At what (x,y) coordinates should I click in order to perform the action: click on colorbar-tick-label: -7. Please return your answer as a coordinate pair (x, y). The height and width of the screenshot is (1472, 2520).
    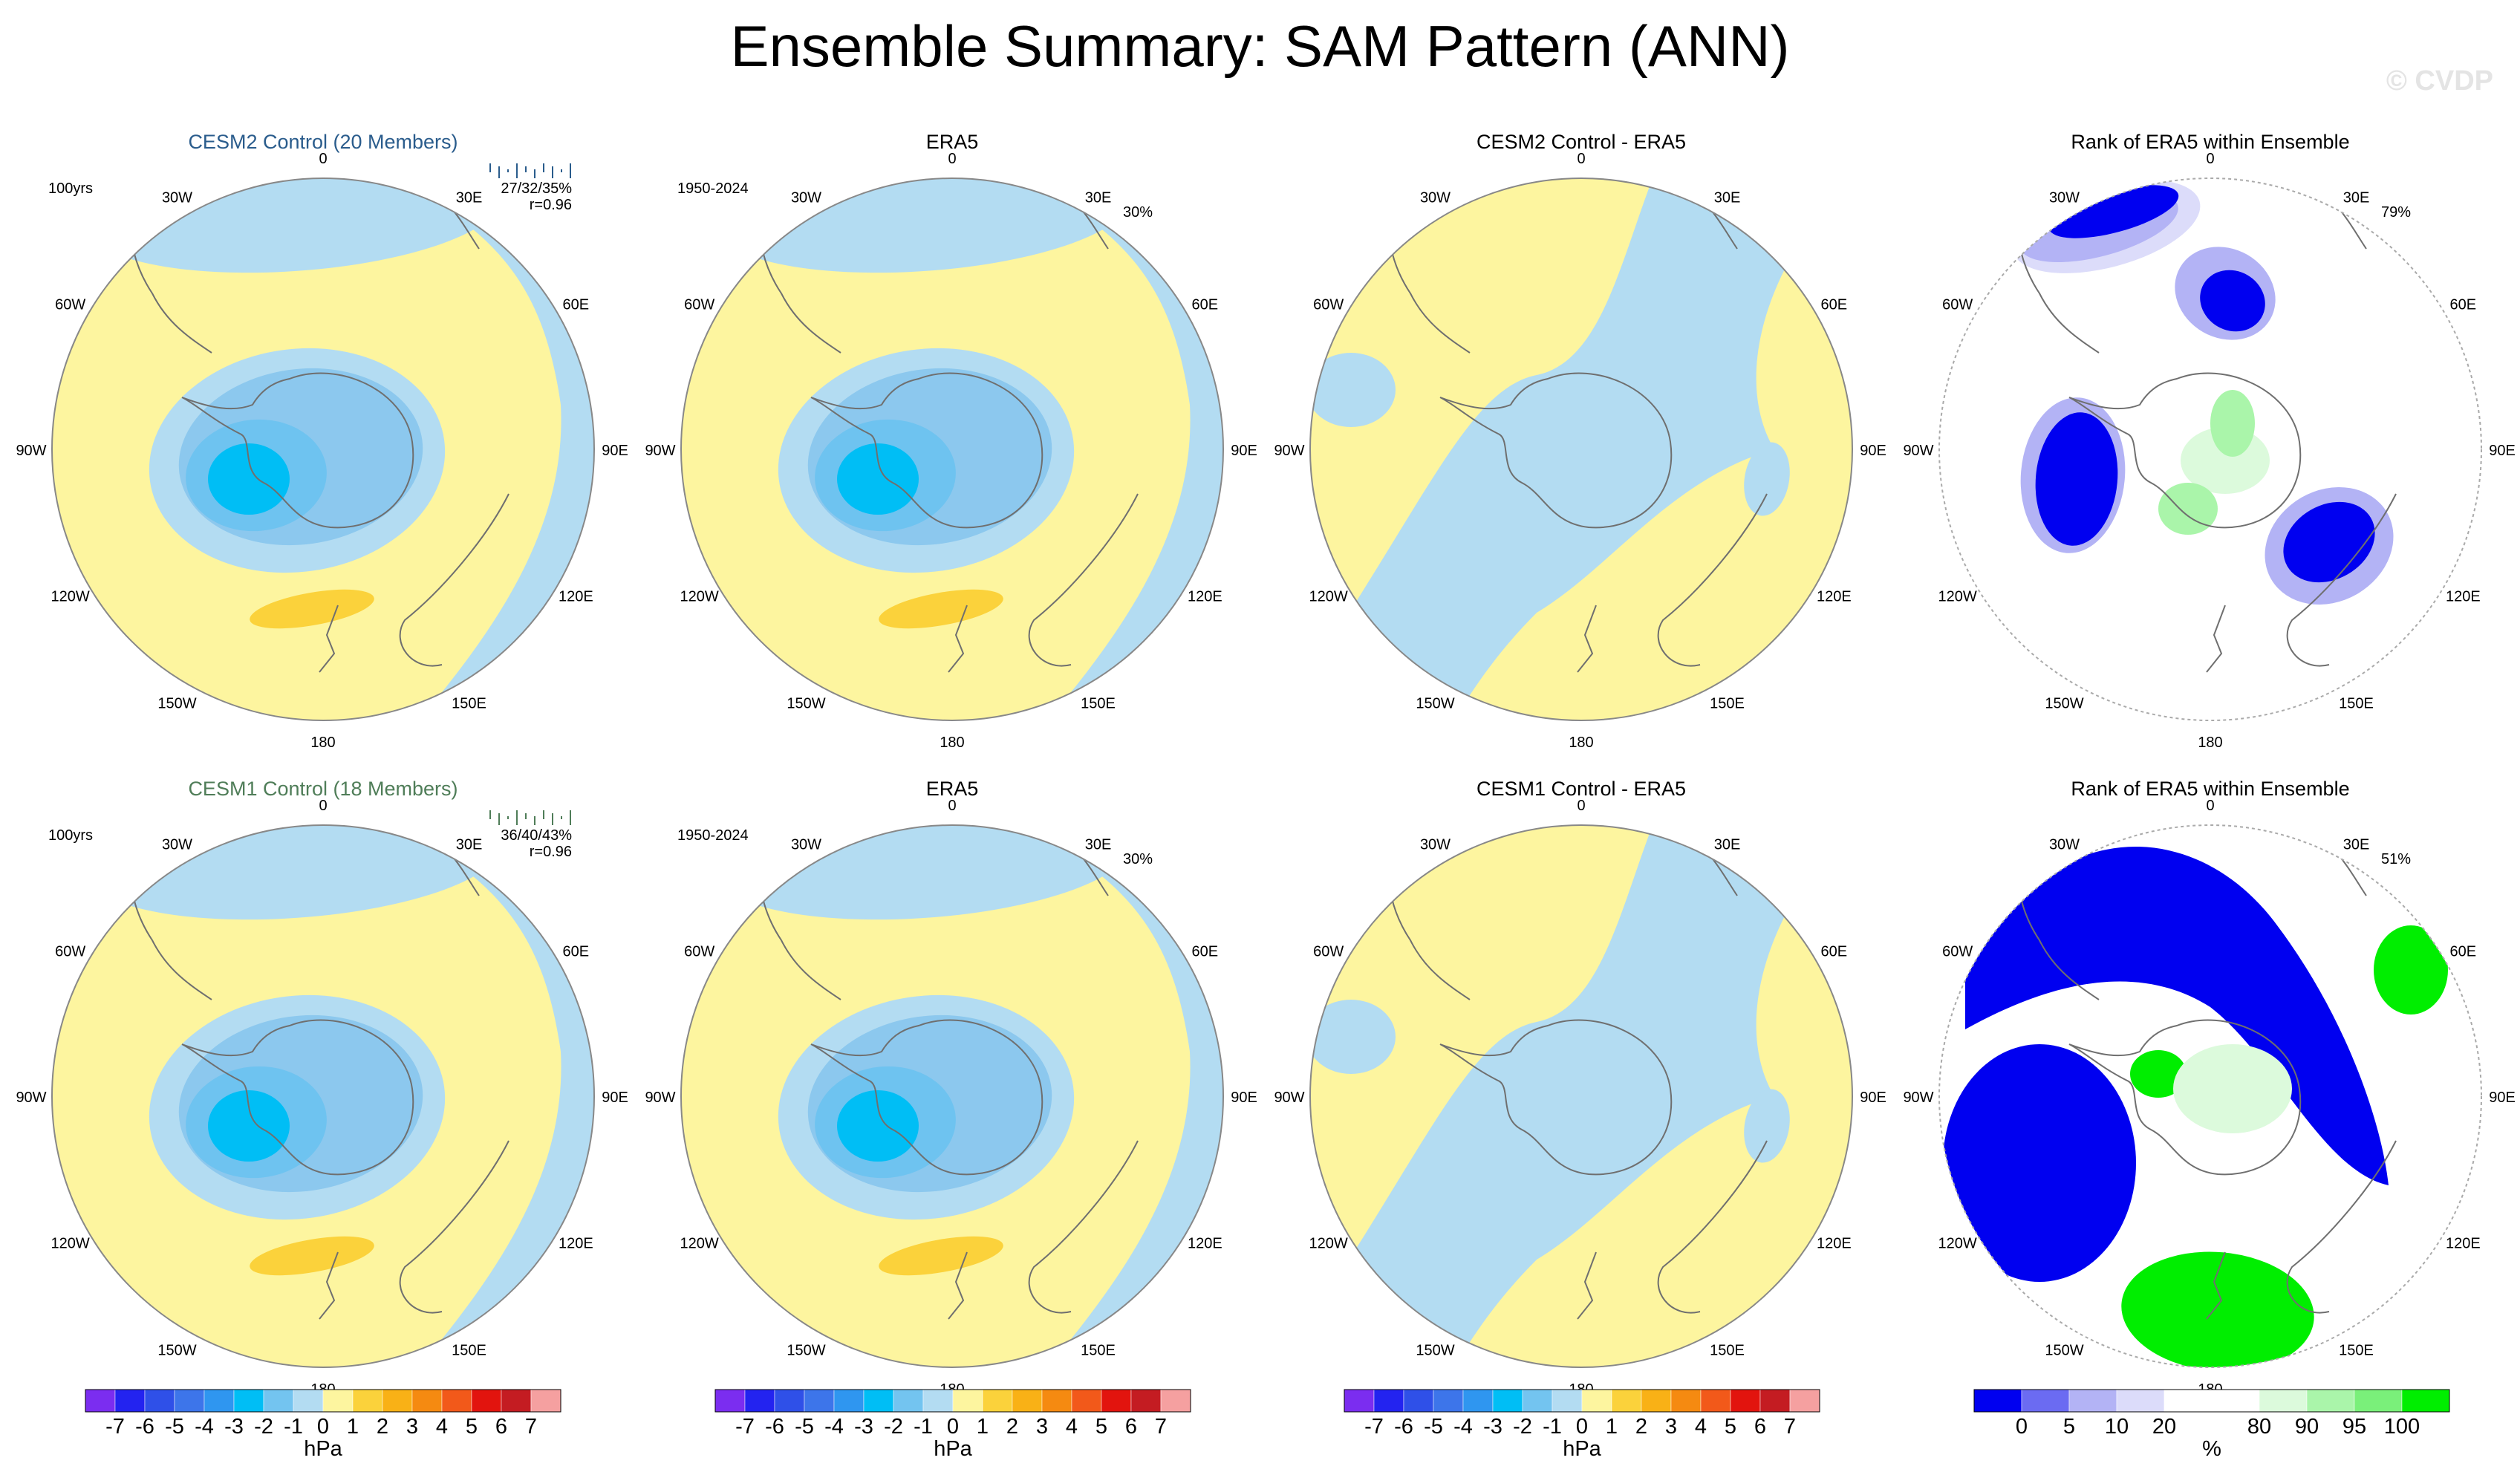
    Looking at the image, I should click on (115, 1427).